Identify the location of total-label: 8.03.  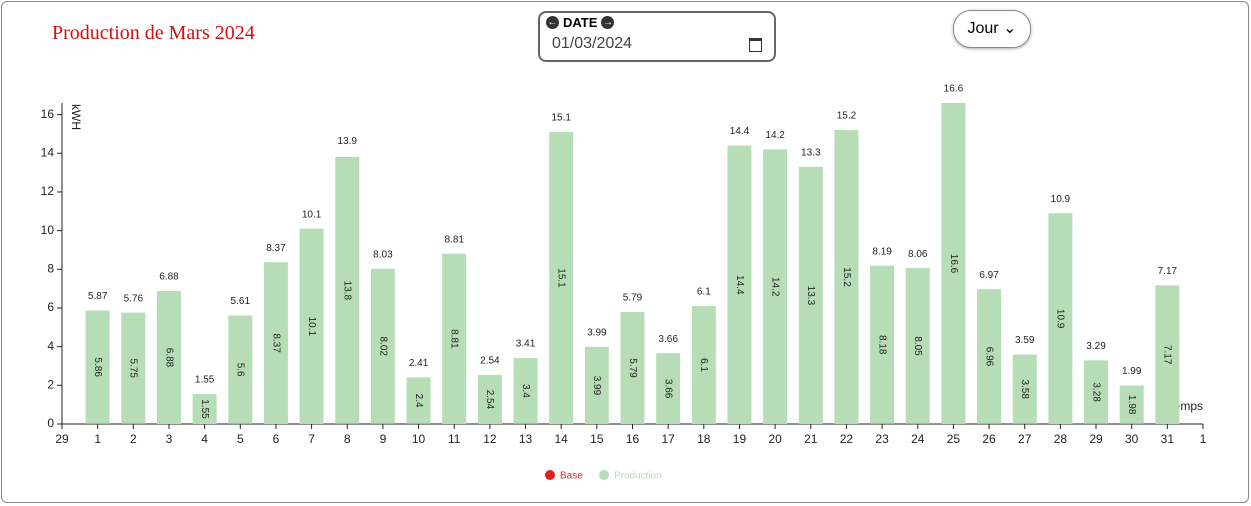
(383, 254).